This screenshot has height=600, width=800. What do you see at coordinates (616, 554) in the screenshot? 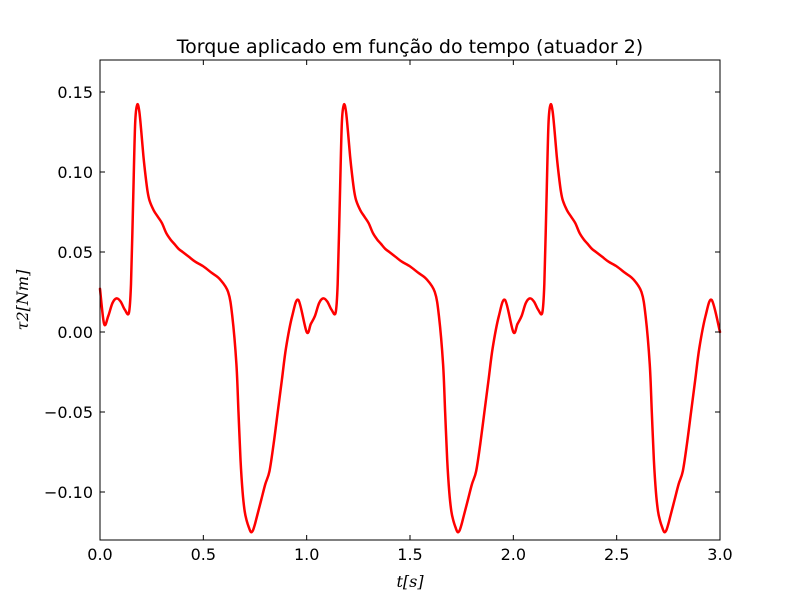
I see `x-tick-label: 2.5` at bounding box center [616, 554].